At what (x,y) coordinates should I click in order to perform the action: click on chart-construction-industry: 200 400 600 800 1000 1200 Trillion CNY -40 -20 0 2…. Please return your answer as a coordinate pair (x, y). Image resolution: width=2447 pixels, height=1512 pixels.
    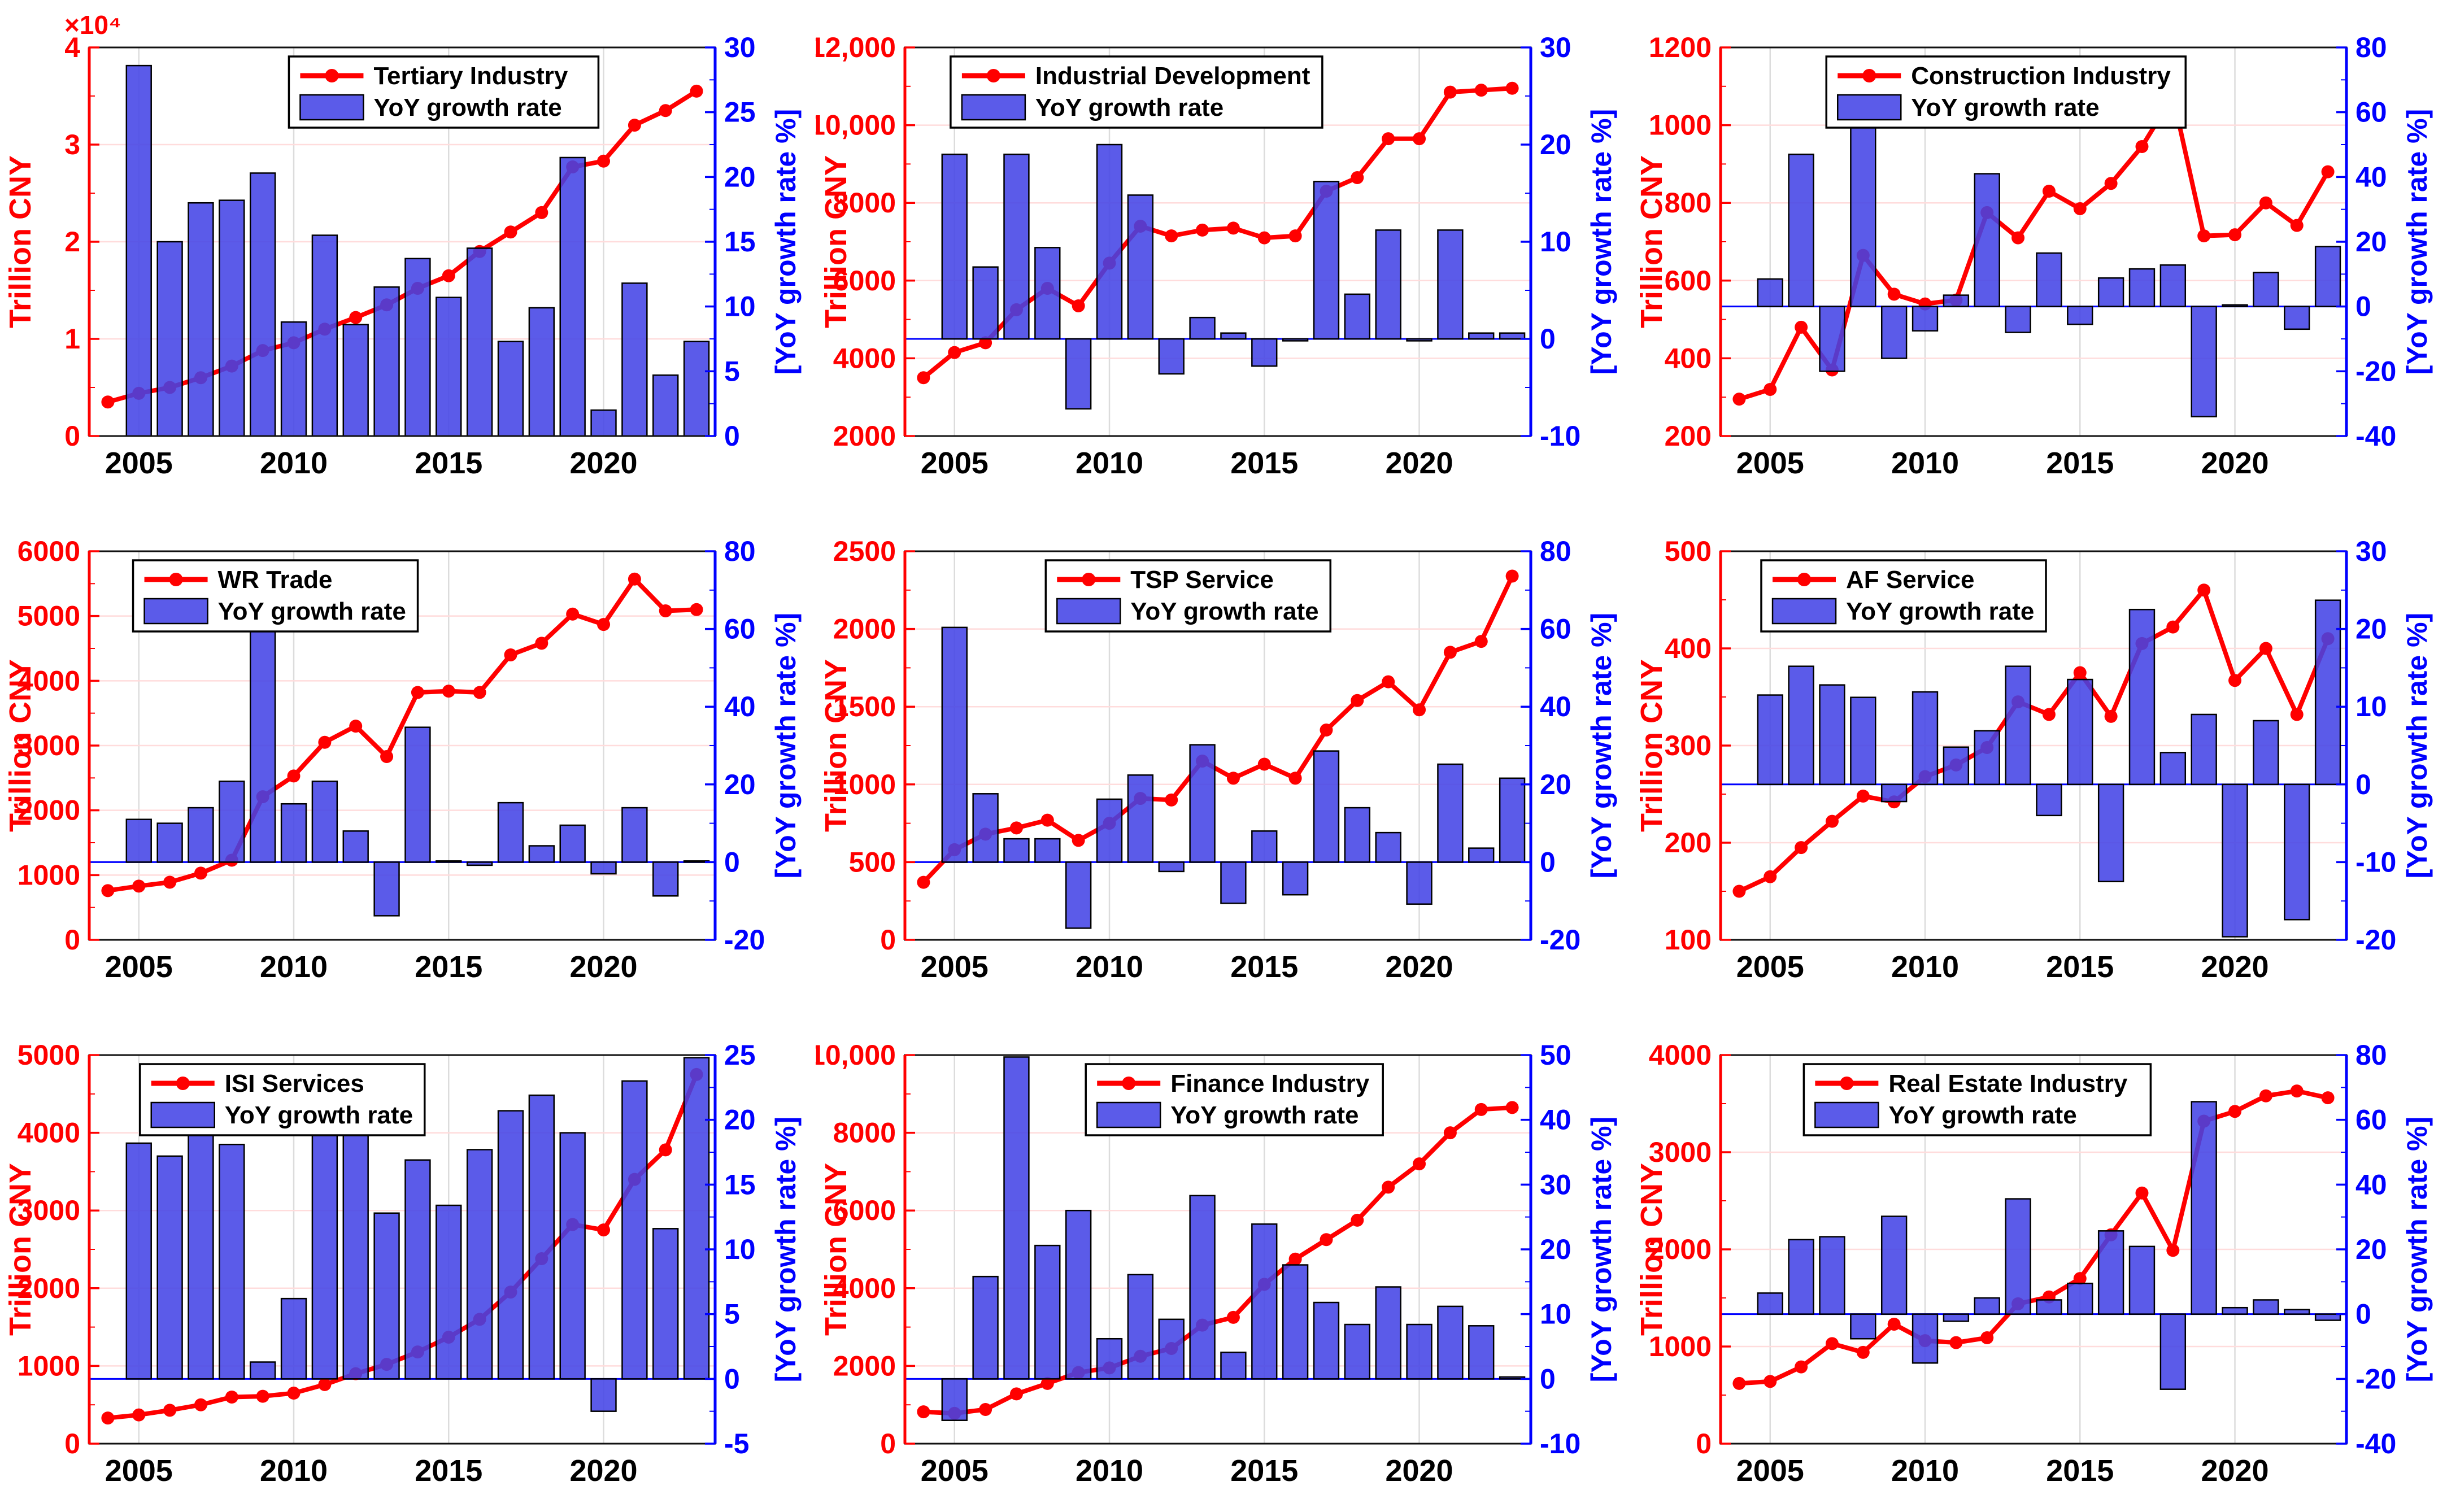
    Looking at the image, I should click on (2039, 252).